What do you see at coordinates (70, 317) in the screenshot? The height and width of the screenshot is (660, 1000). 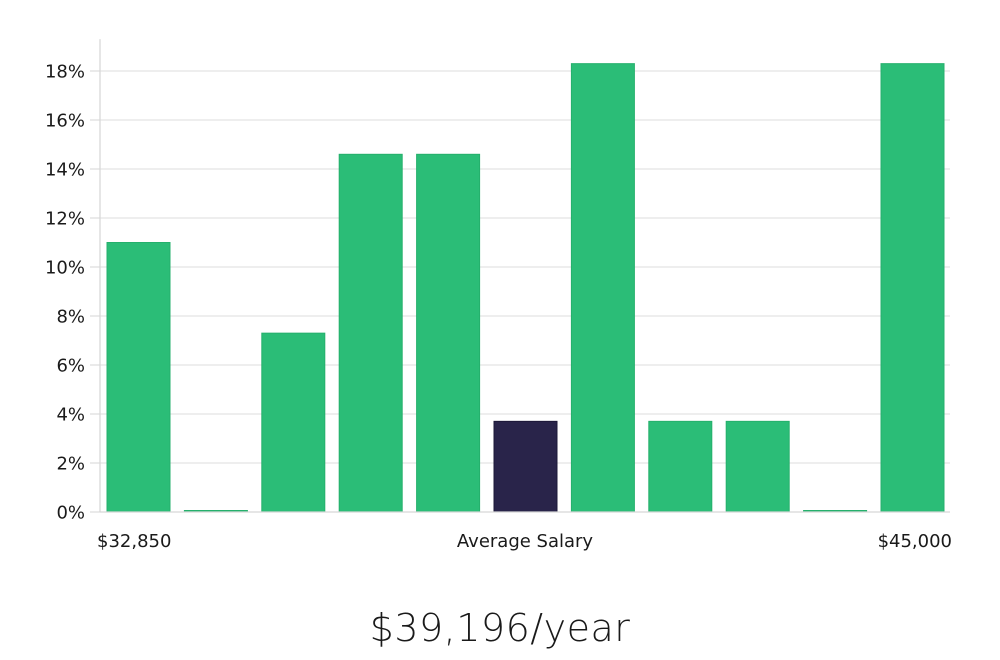 I see `y-tick-label: 8%` at bounding box center [70, 317].